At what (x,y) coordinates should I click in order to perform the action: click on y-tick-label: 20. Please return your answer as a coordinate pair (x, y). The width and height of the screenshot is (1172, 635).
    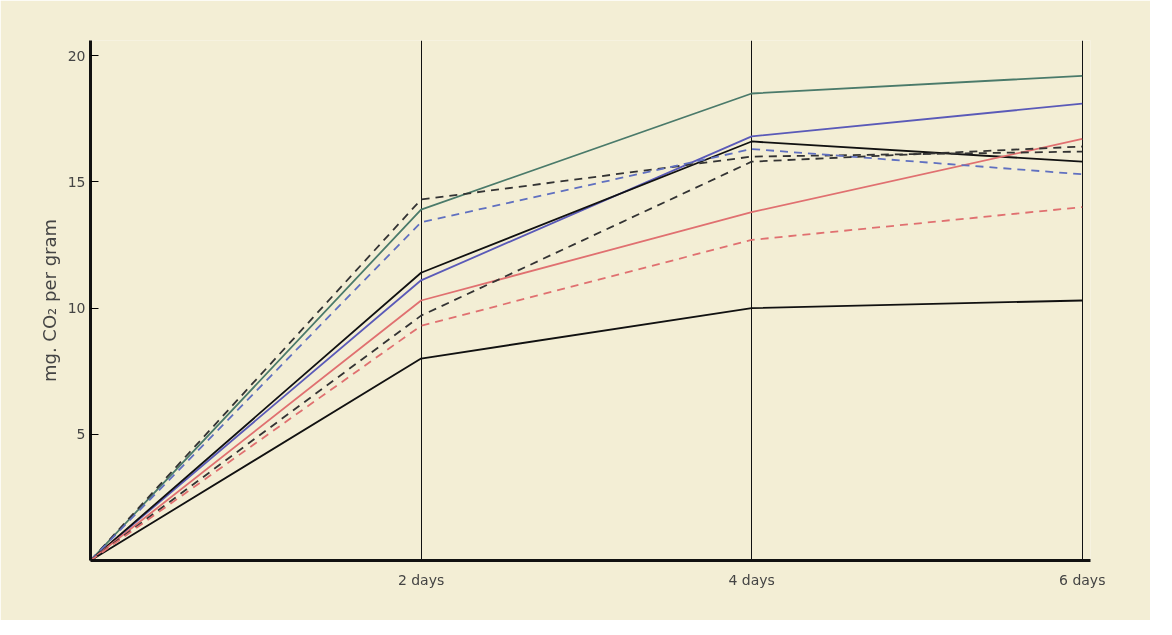
    Looking at the image, I should click on (76, 55).